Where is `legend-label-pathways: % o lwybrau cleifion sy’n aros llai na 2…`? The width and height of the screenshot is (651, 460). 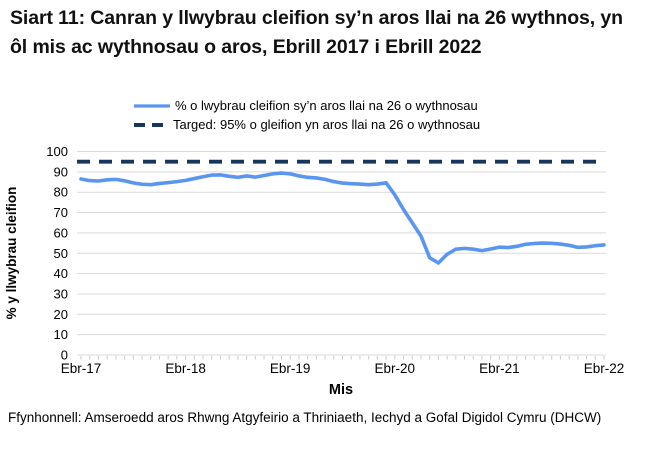 legend-label-pathways: % o lwybrau cleifion sy’n aros llai na 2… is located at coordinates (326, 105).